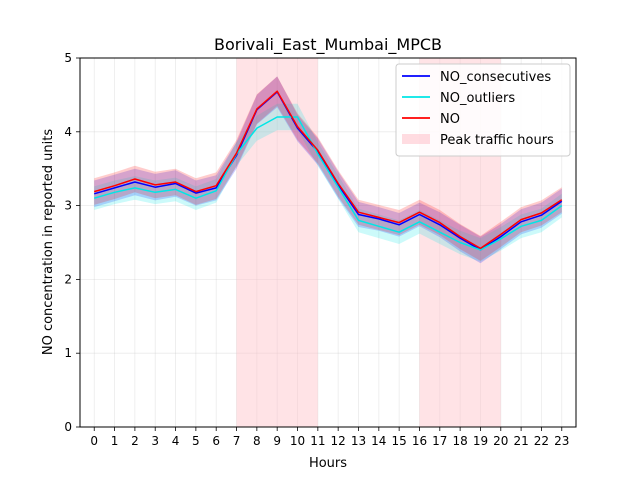 Image resolution: width=640 pixels, height=480 pixels. I want to click on y-tick-label: 4, so click(68, 132).